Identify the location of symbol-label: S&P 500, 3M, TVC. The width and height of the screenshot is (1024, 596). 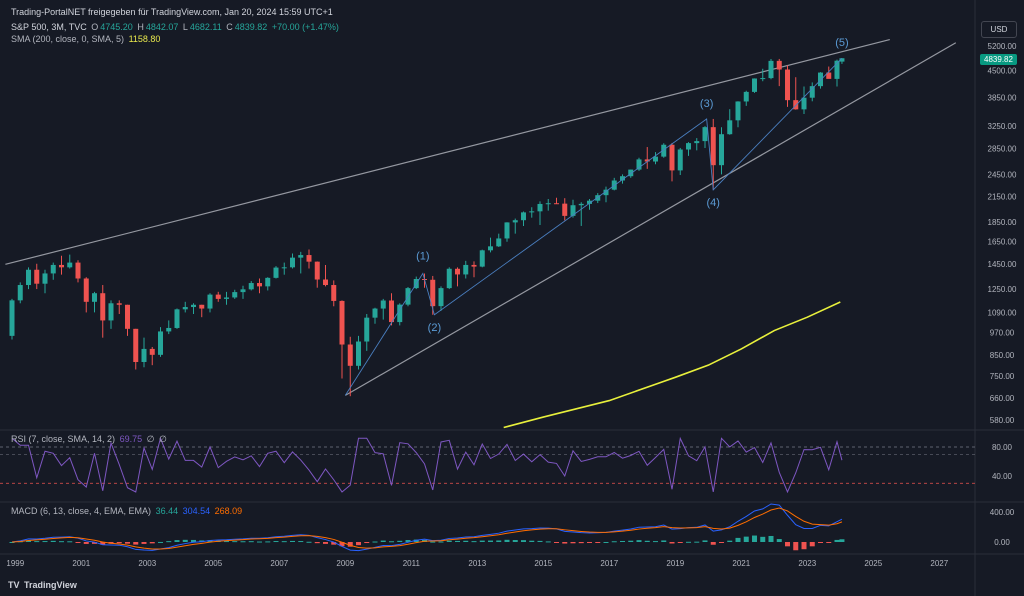
(49, 27).